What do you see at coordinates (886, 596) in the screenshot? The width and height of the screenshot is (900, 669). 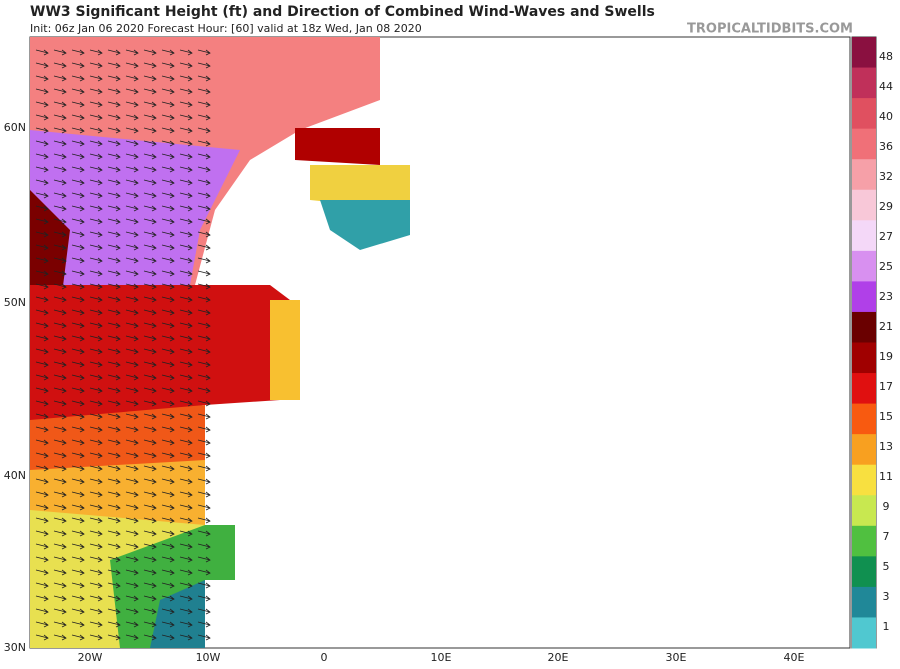 I see `colorbar-label: 3` at bounding box center [886, 596].